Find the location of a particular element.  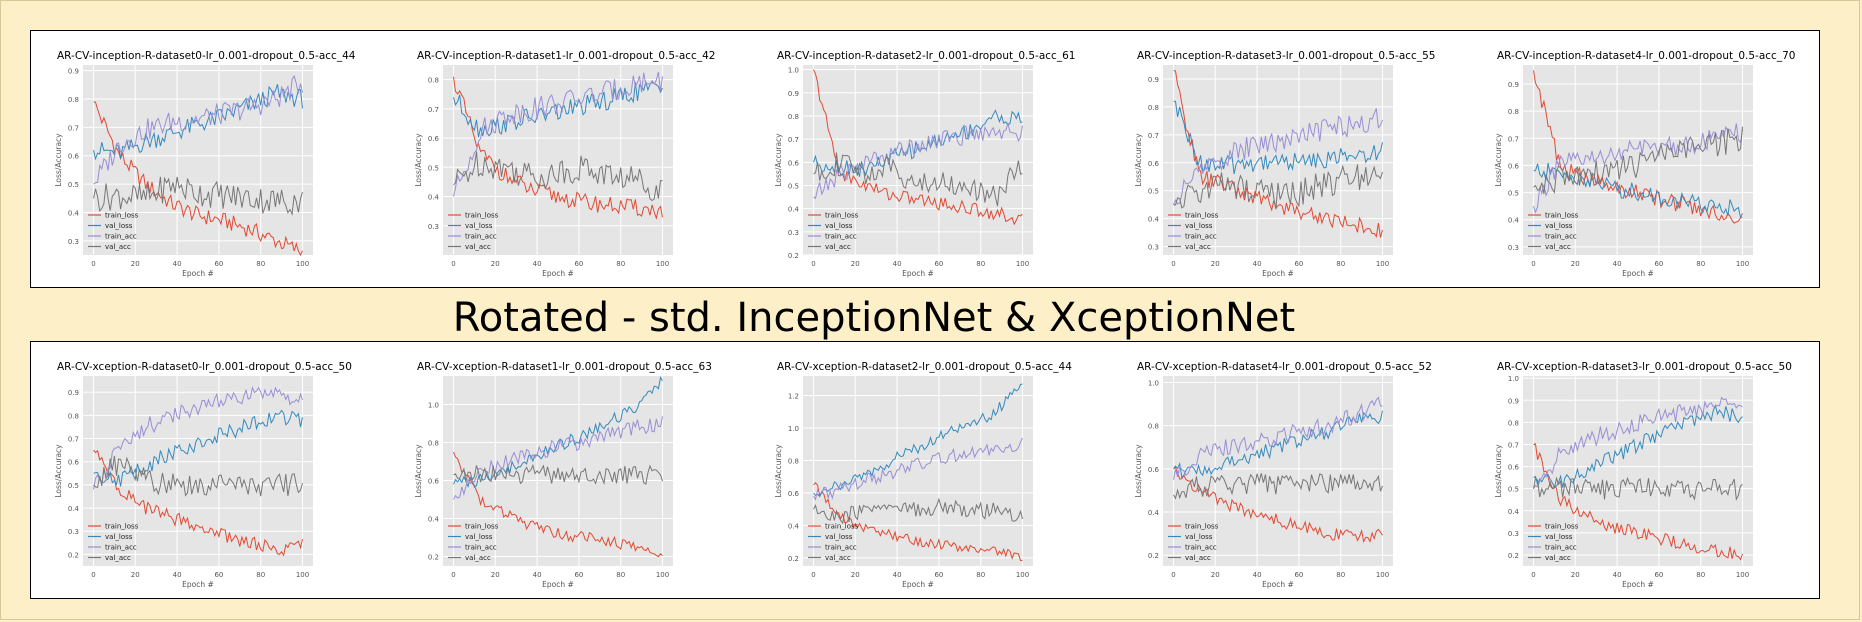

series-val-loss is located at coordinates (198, 448).